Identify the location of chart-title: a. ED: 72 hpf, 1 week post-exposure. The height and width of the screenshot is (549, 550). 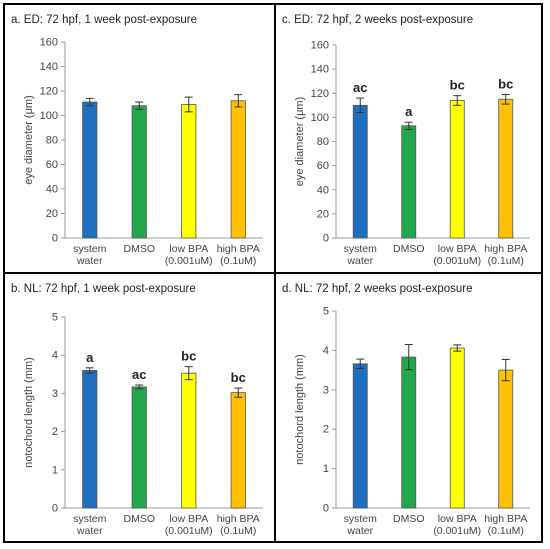
(104, 20).